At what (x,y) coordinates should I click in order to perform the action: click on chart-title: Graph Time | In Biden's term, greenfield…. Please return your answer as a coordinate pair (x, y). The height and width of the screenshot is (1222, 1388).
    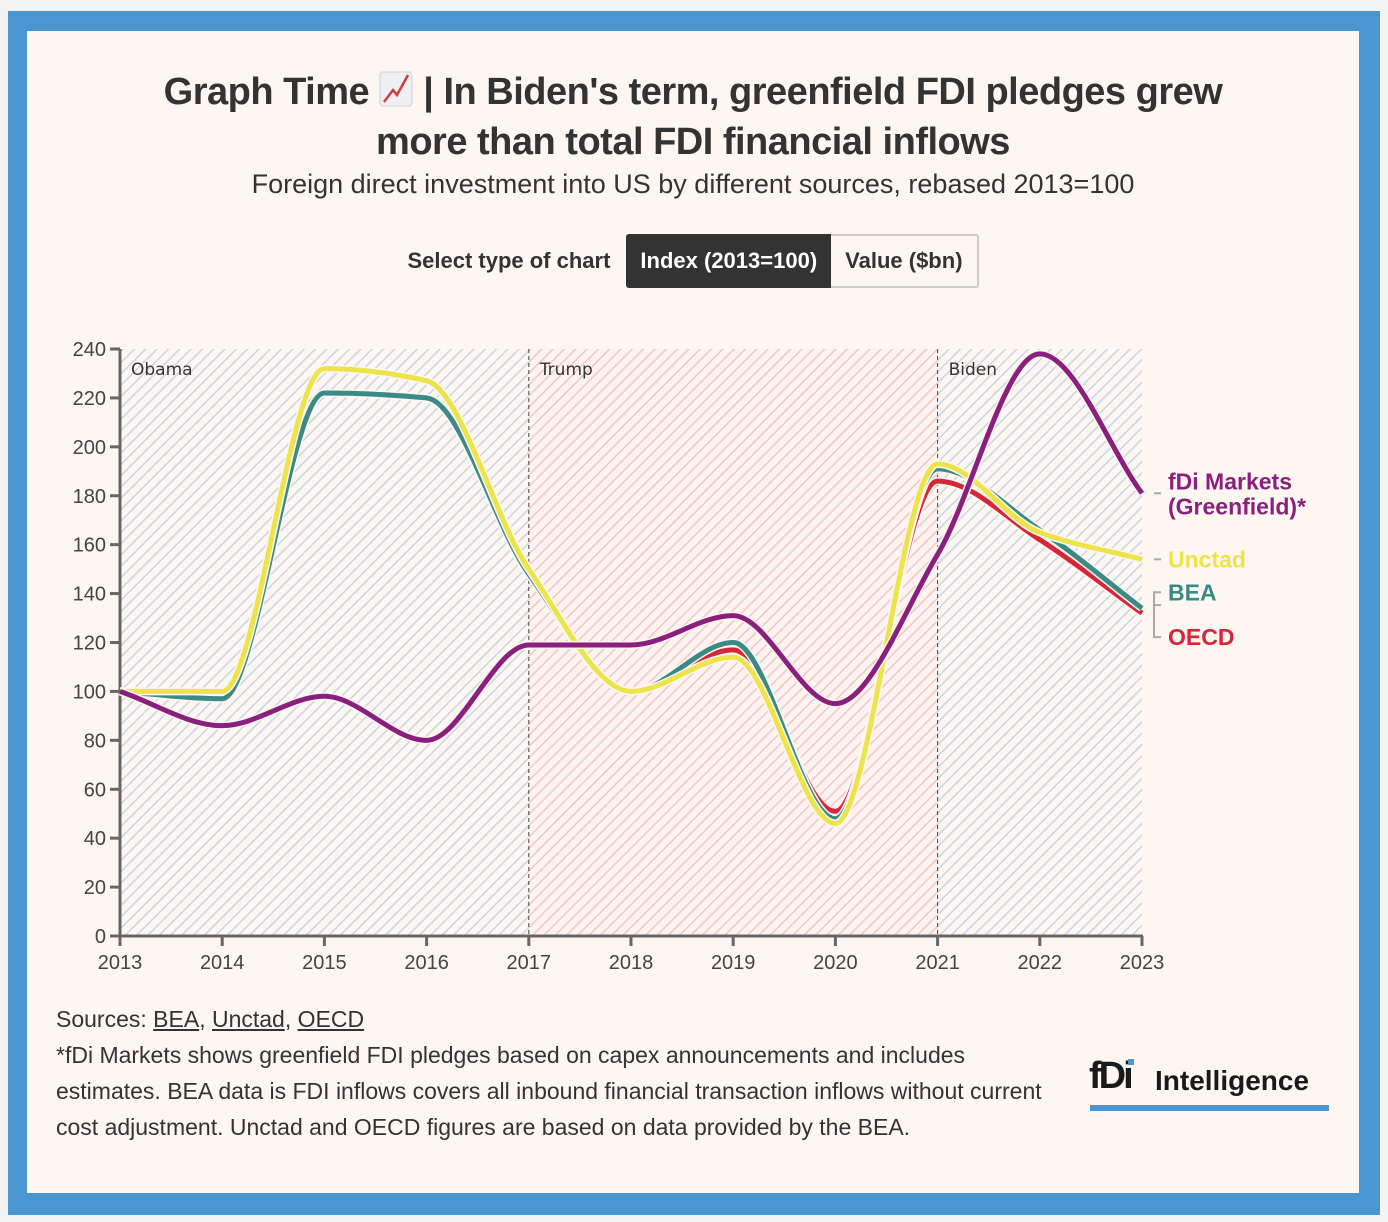
    Looking at the image, I should click on (693, 117).